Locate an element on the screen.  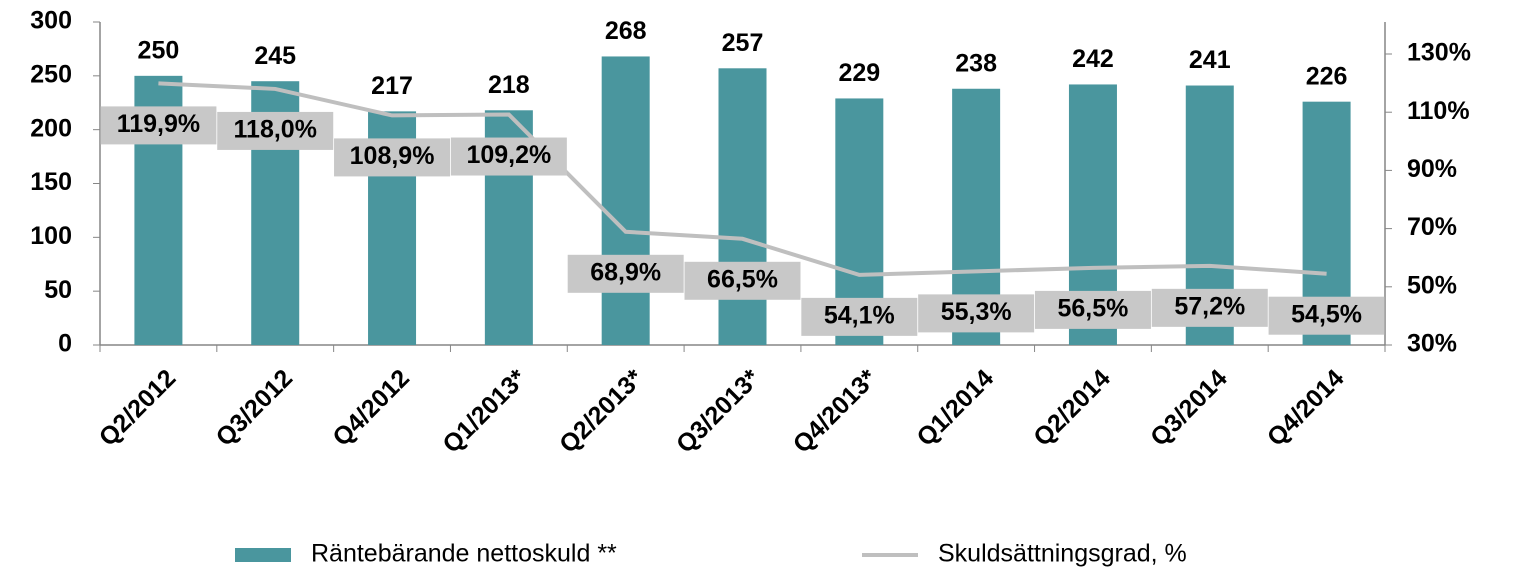
y2-tick-label: 130% is located at coordinates (1439, 53).